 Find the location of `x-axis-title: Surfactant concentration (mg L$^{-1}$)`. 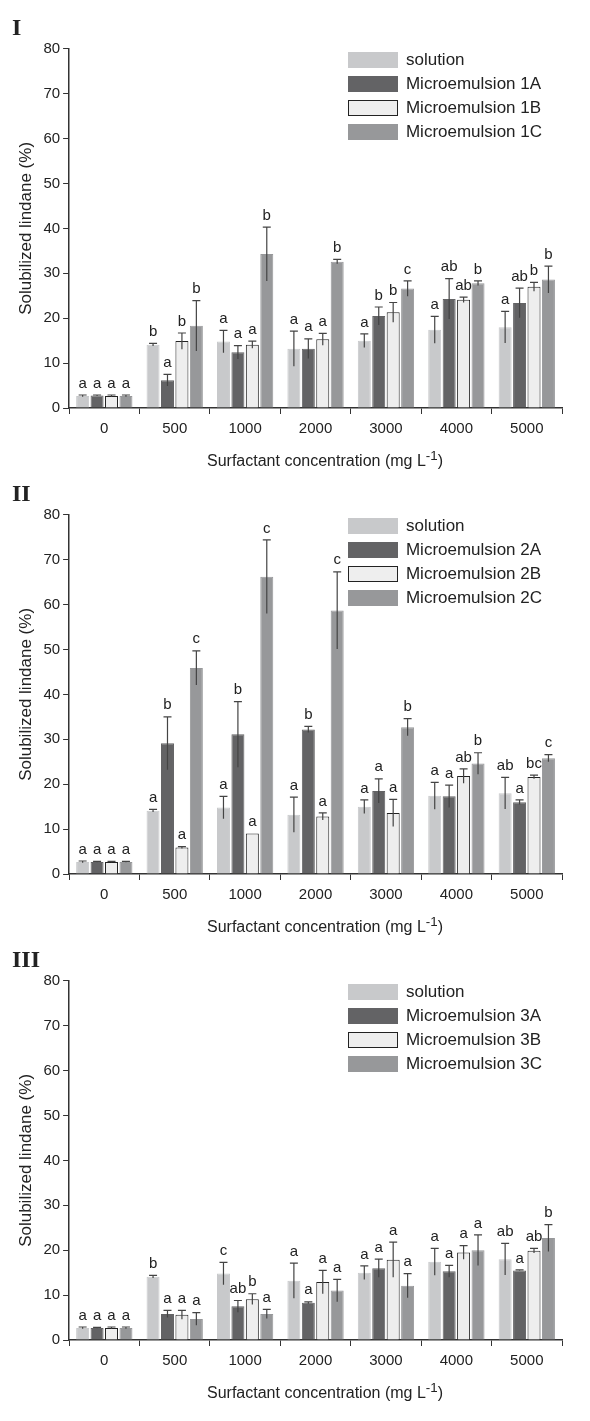

x-axis-title: Surfactant concentration (mg L$^{-1}$) is located at coordinates (325, 1392).